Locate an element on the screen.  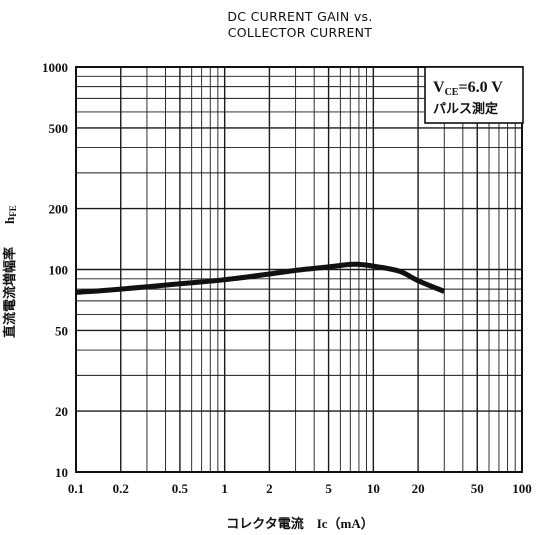
x-tick-label: 5 is located at coordinates (328, 488).